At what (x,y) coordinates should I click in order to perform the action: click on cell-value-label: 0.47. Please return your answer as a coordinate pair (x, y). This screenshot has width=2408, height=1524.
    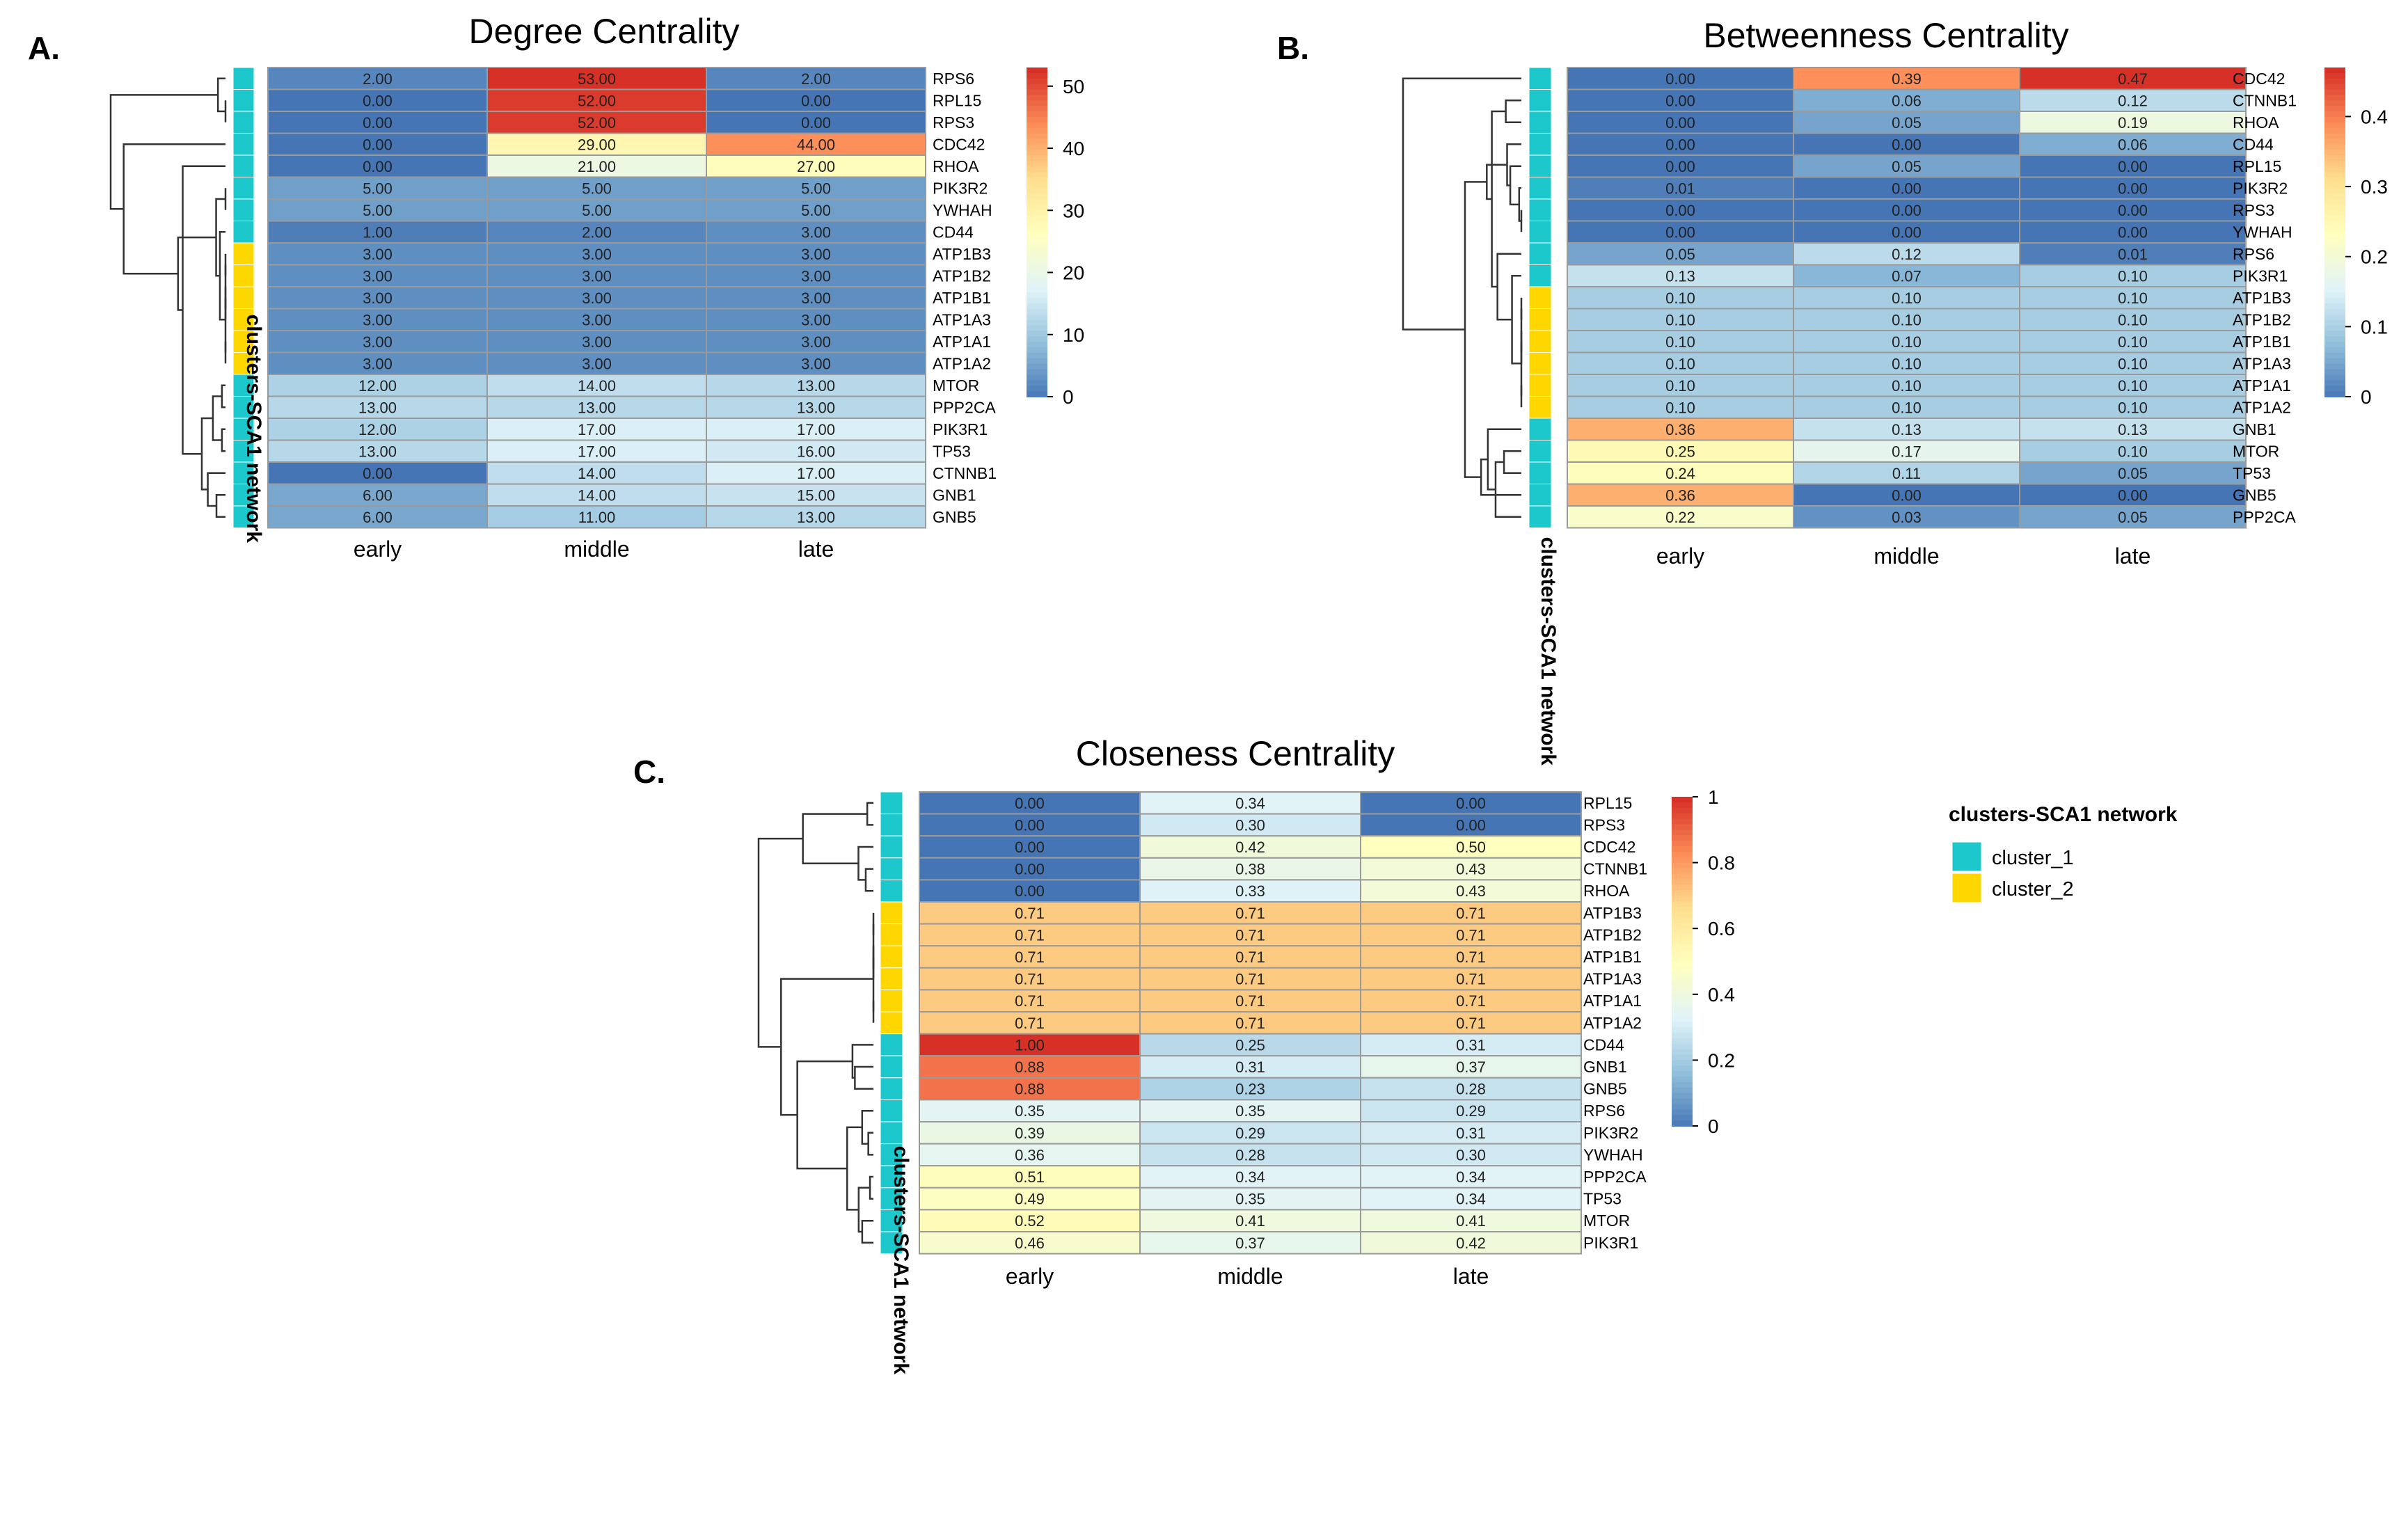
    Looking at the image, I should click on (2133, 79).